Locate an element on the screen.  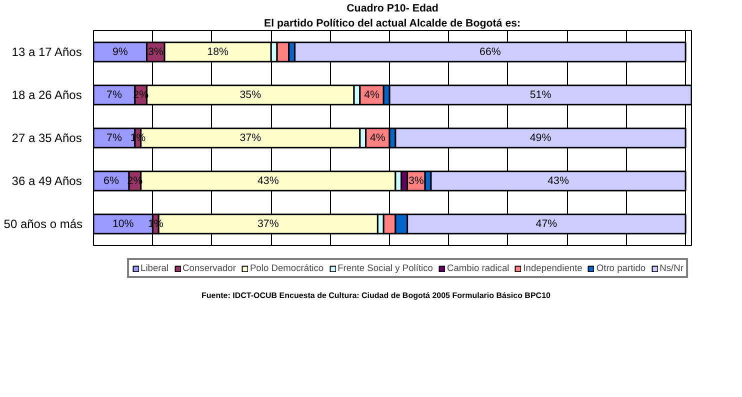
chart-subtitle: El partido Político del actual Alcalde de Bogotá es: is located at coordinates (392, 24).